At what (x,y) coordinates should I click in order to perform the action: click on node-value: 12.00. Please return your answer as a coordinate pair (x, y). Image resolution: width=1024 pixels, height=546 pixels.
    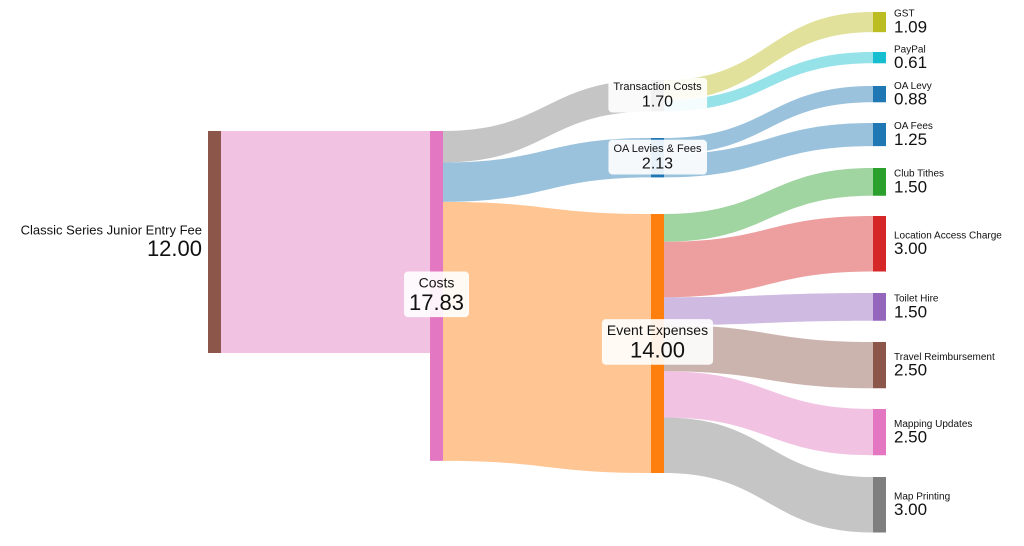
    Looking at the image, I should click on (174, 248).